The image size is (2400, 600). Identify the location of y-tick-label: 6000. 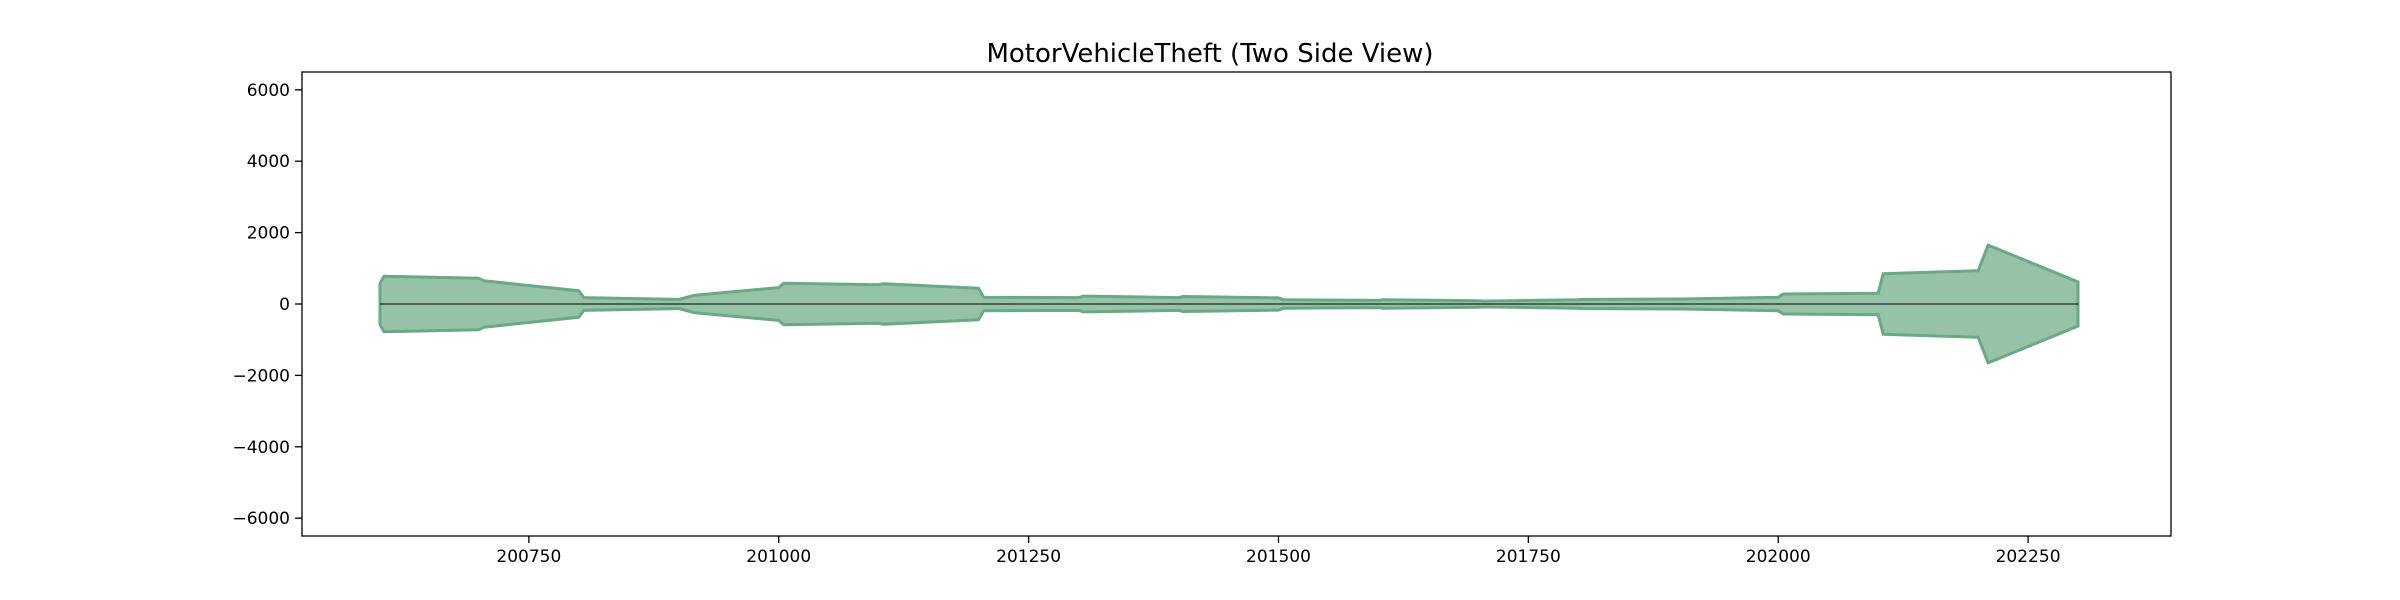
(268, 91).